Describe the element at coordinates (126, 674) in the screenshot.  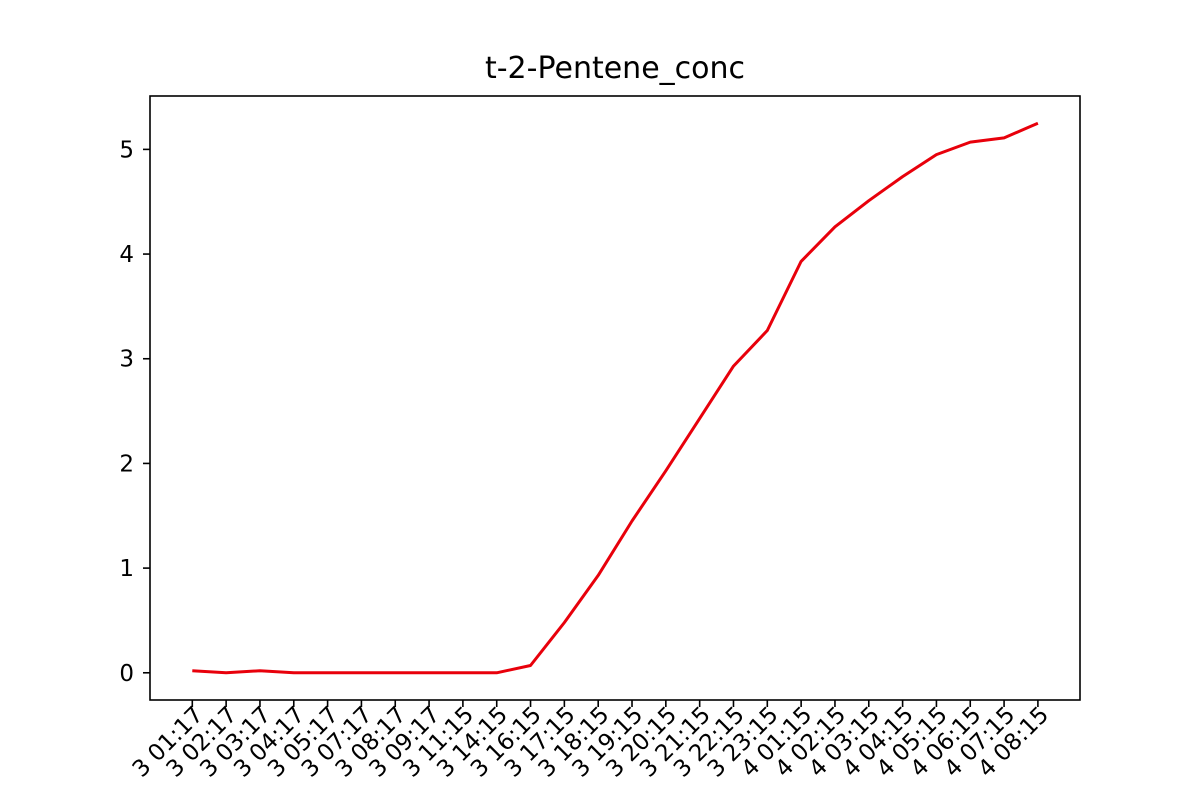
I see `y-tick-label: 0` at that location.